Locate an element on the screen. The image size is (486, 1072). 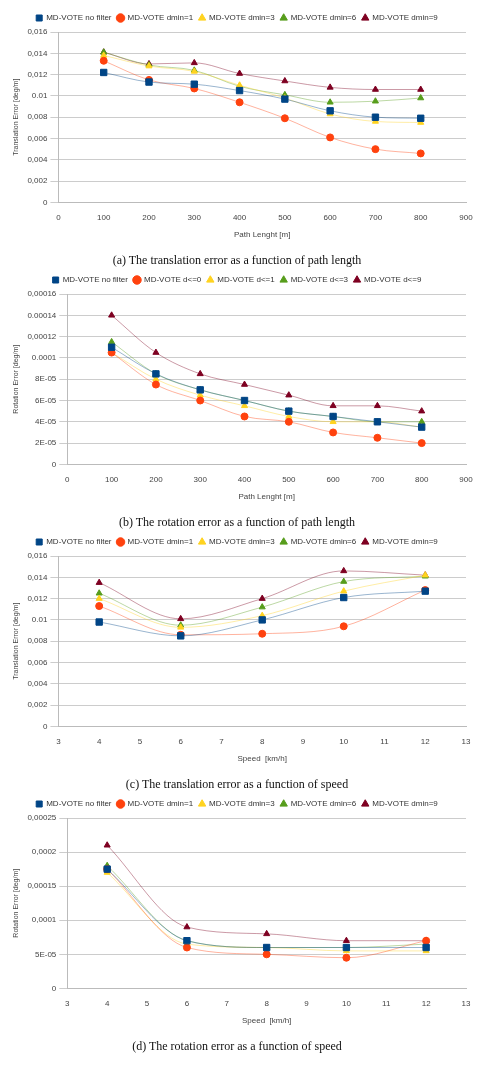
y-tick-label: 0.0001 is located at coordinates (44, 358).